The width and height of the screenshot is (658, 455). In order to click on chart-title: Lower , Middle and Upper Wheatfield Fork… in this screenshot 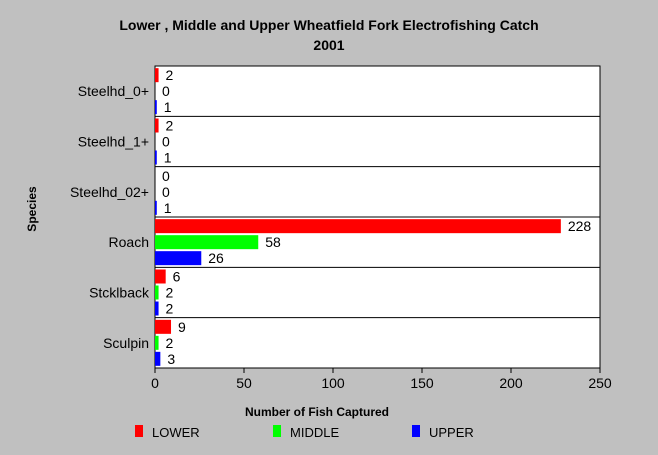, I will do `click(328, 25)`.